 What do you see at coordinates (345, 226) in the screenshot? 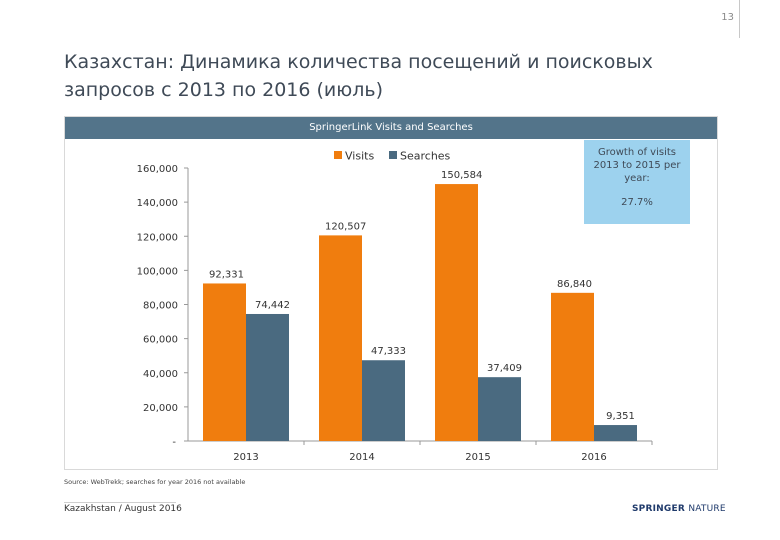
I see `data-label: 120,507` at bounding box center [345, 226].